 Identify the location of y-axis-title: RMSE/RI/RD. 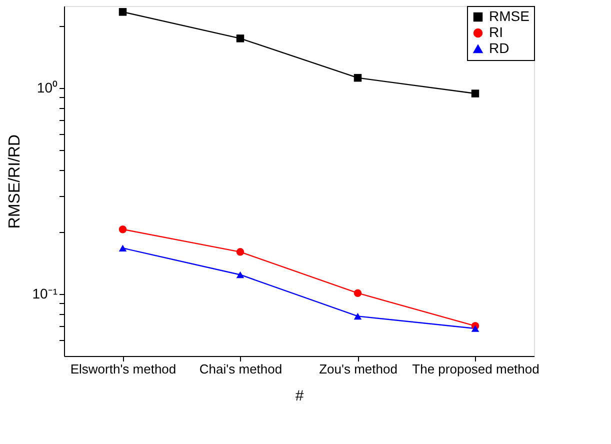
(15, 181).